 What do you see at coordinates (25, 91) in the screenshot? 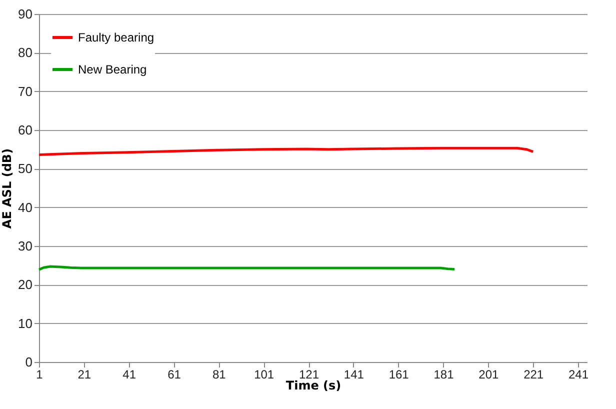
I see `y-tick-label: 70` at bounding box center [25, 91].